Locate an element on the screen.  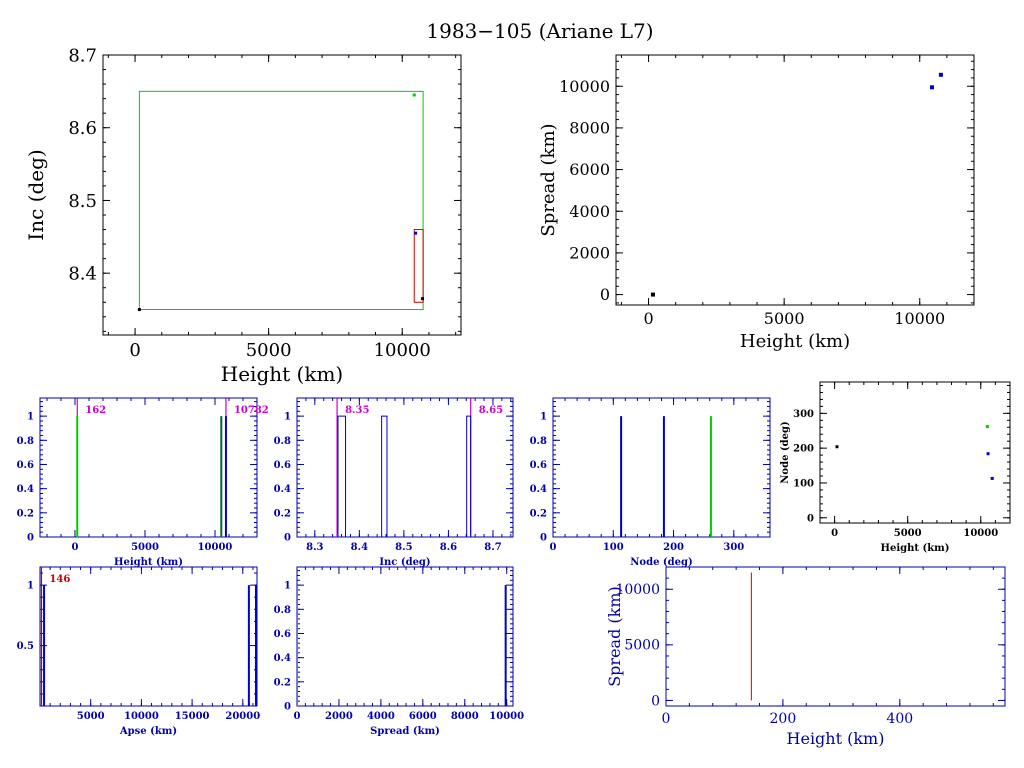
y-tick-label: 100 is located at coordinates (803, 483).